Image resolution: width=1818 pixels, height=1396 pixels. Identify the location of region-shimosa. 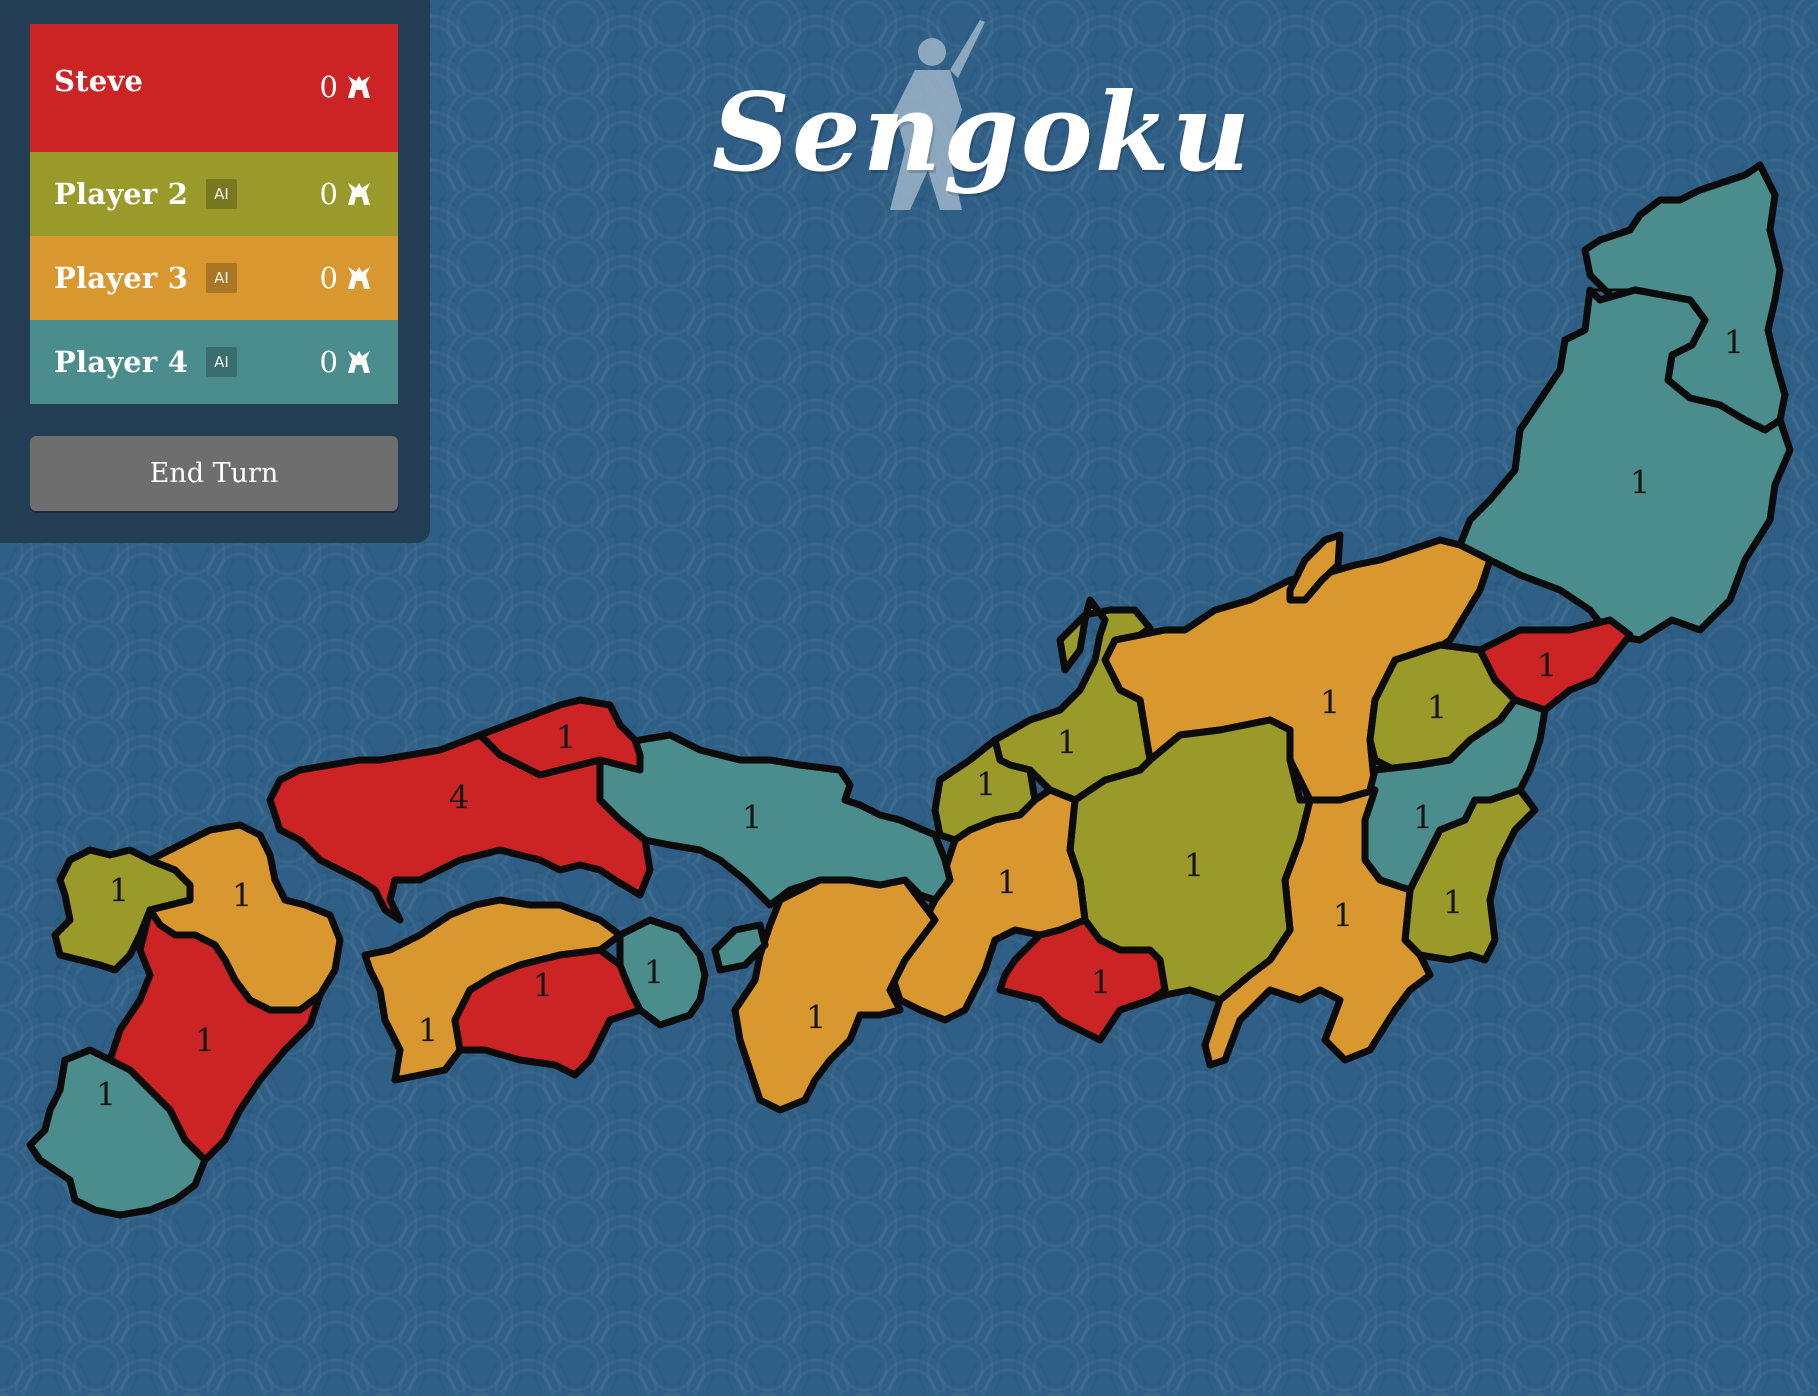
(1470, 875).